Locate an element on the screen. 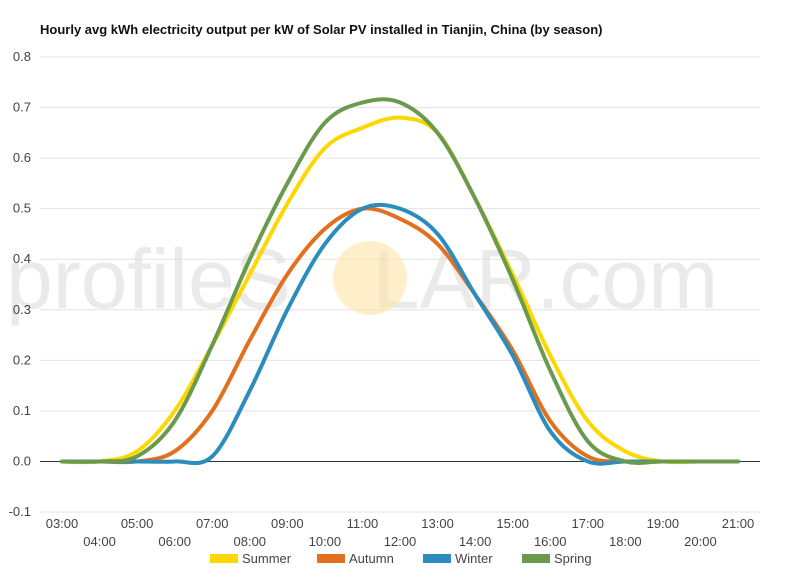 The width and height of the screenshot is (800, 570). watermark-sun-icon is located at coordinates (370, 278).